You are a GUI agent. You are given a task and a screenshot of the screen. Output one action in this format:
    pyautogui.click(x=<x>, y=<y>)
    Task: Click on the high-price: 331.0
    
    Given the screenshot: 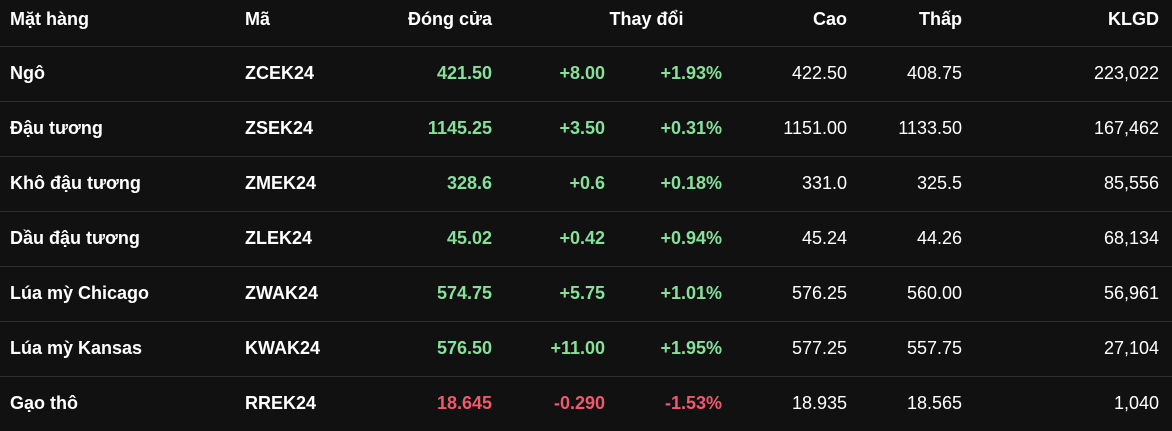 What is the action you would take?
    pyautogui.click(x=798, y=184)
    